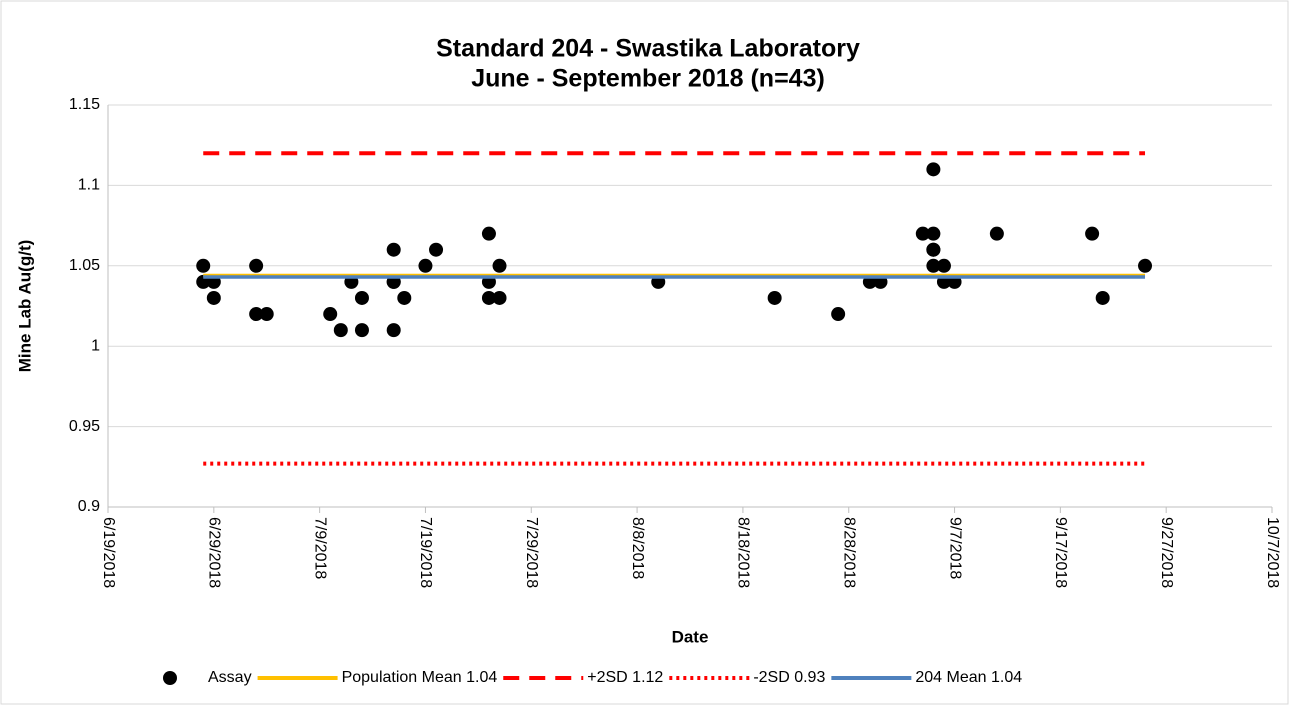  What do you see at coordinates (84, 265) in the screenshot?
I see `y-tick-label: 1.05` at bounding box center [84, 265].